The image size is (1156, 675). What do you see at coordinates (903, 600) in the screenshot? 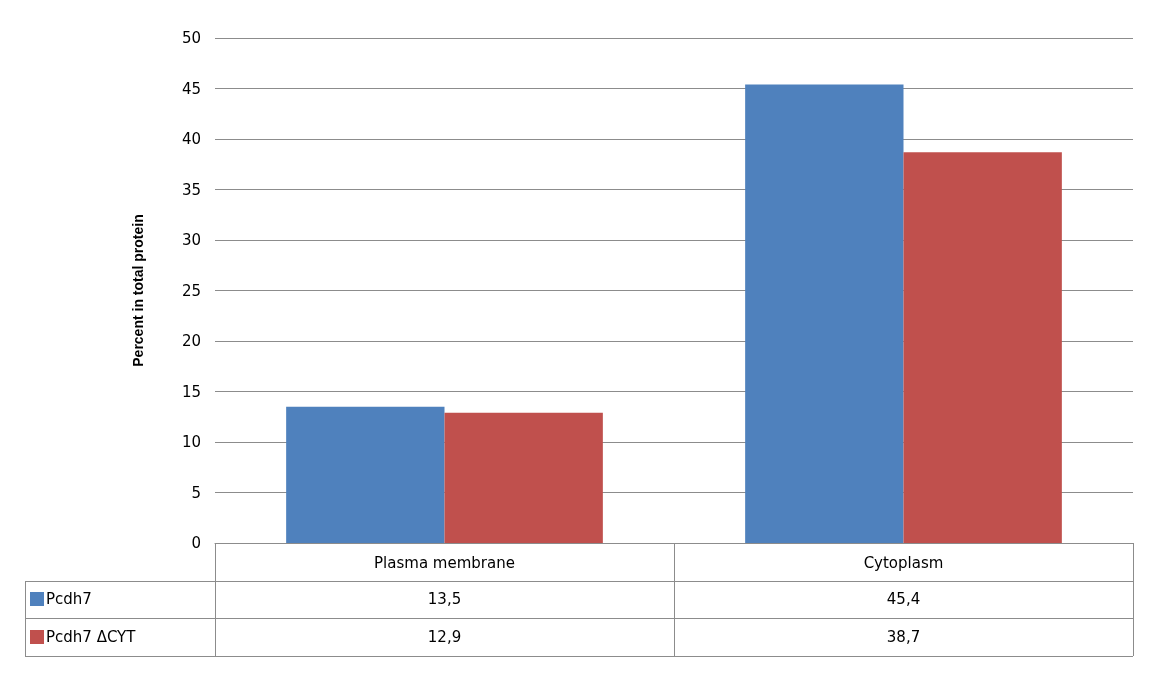
I see `data-label: 45,4` at bounding box center [903, 600].